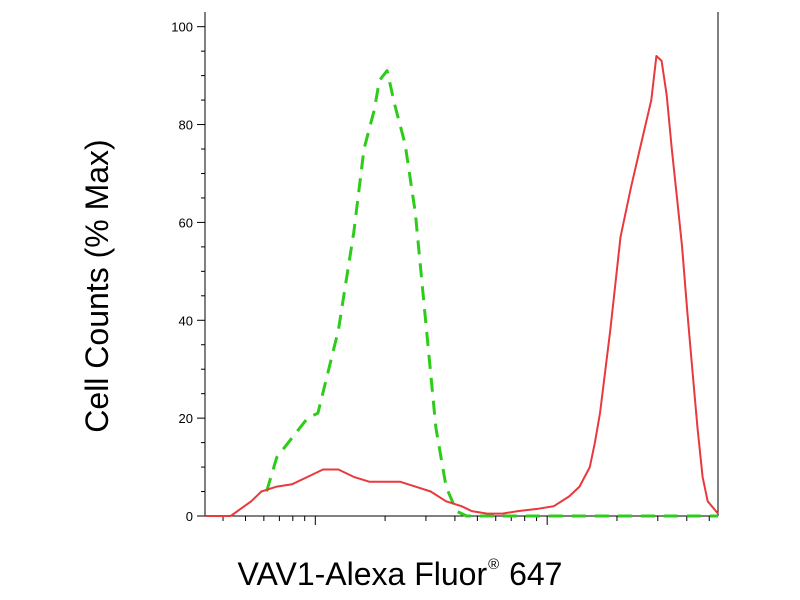 The width and height of the screenshot is (800, 600). What do you see at coordinates (362, 574) in the screenshot?
I see `x-axis-title-main: VAV1-Alexa Fluor` at bounding box center [362, 574].